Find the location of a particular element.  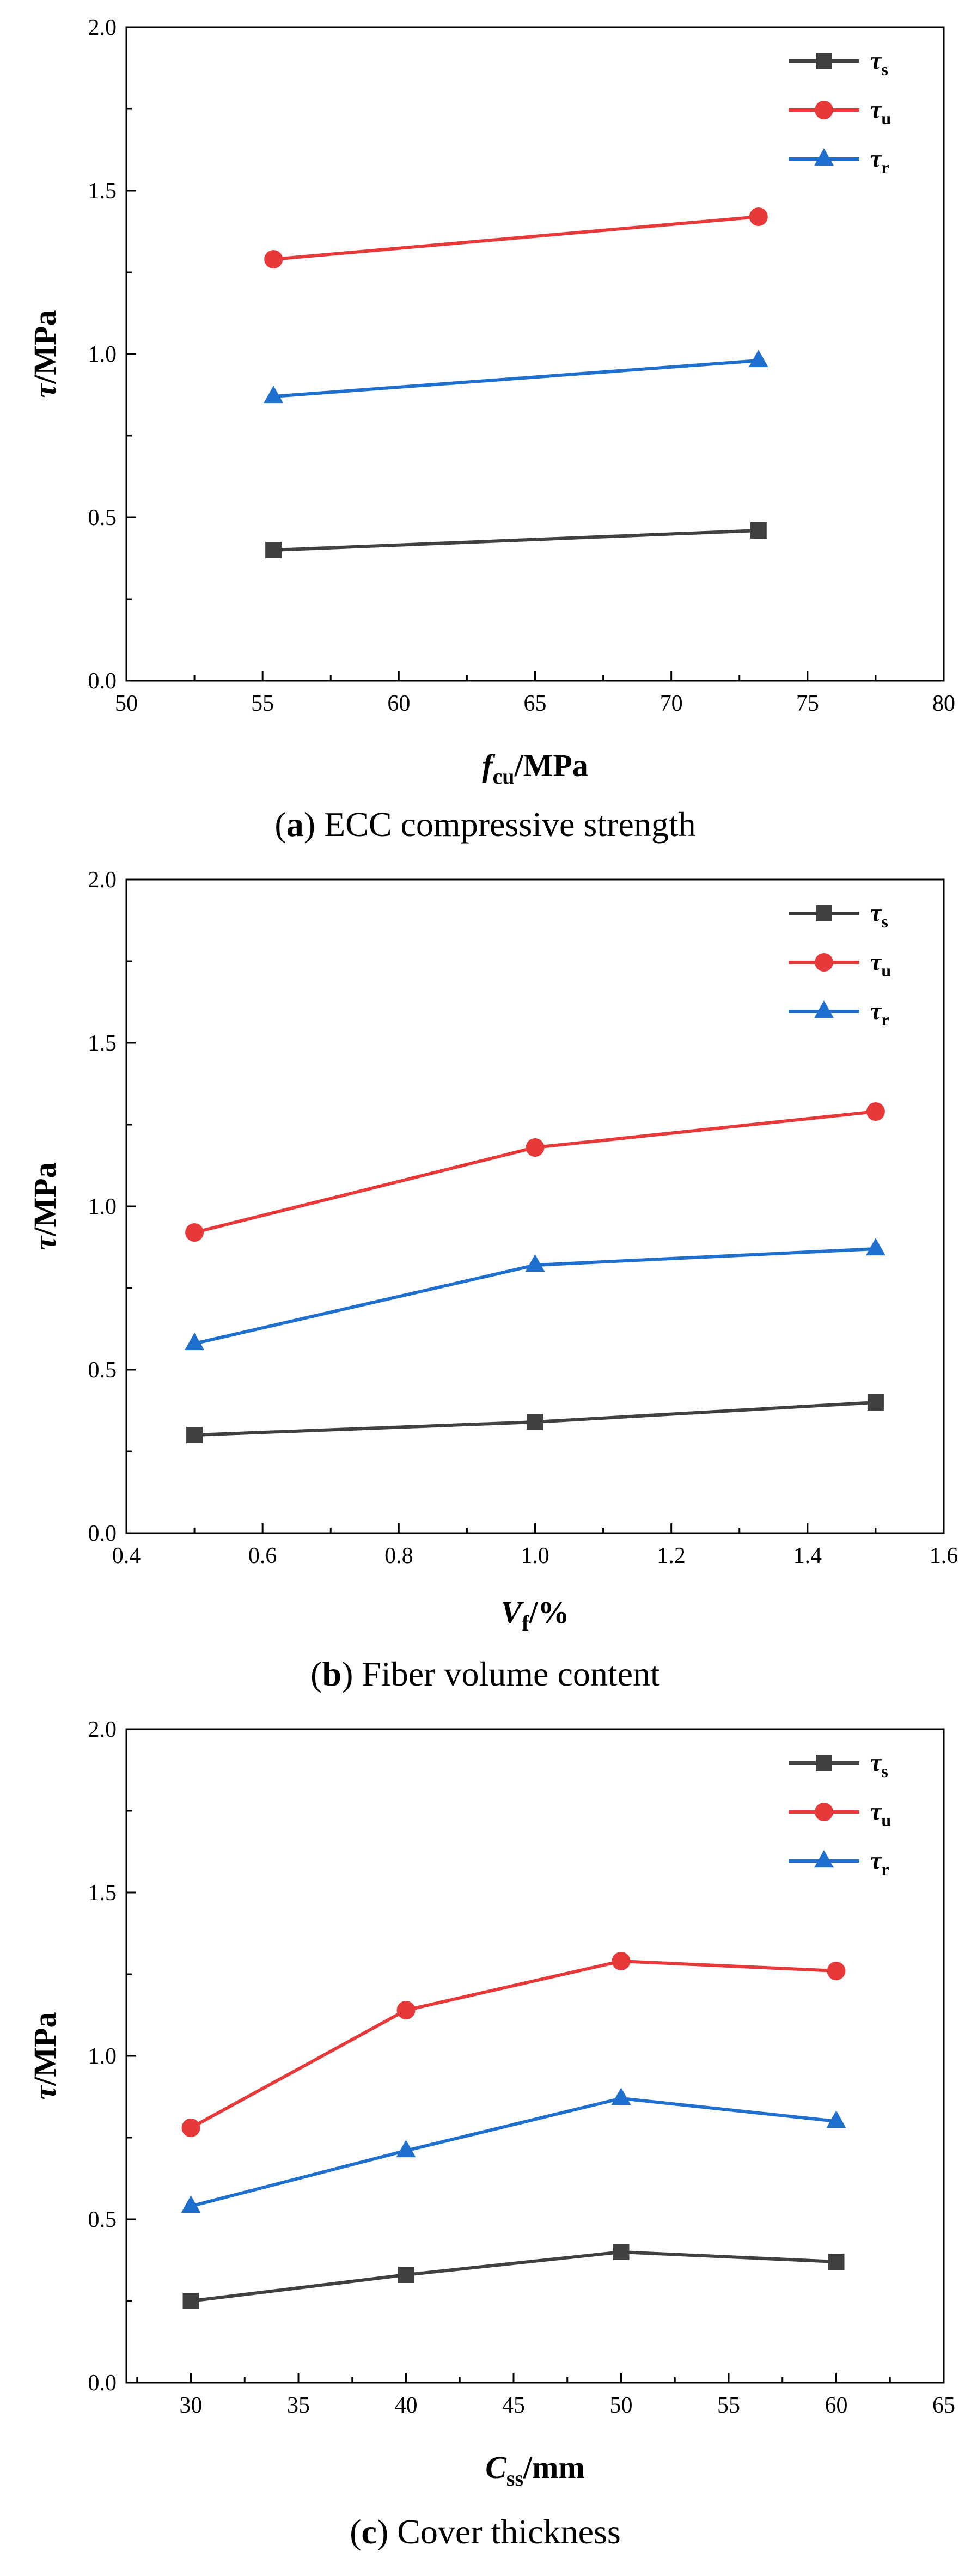

x-tick-label: 0.4 is located at coordinates (127, 1555).